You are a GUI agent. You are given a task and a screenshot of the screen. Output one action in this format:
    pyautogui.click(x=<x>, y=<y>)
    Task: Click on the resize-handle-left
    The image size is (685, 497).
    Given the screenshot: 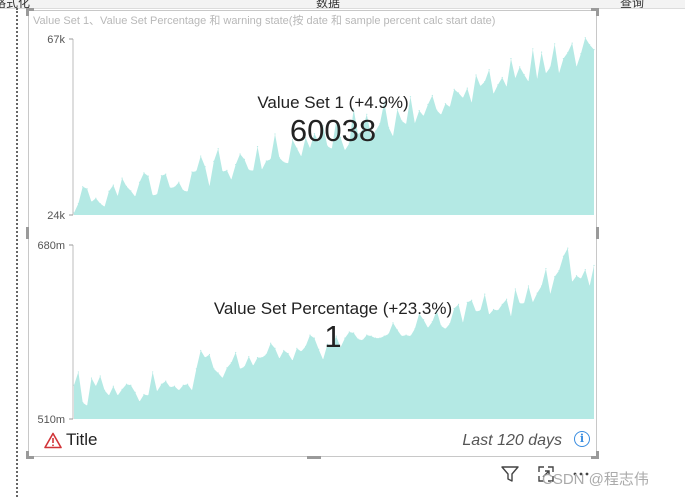 What is the action you would take?
    pyautogui.click(x=27, y=233)
    